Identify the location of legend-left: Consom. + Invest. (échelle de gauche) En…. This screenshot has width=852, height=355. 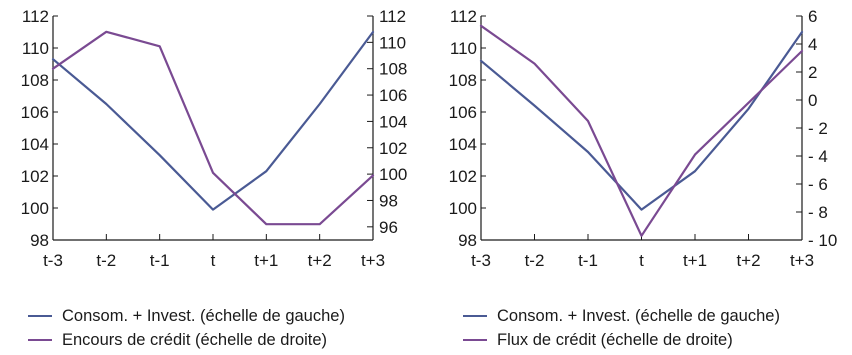
(186, 328).